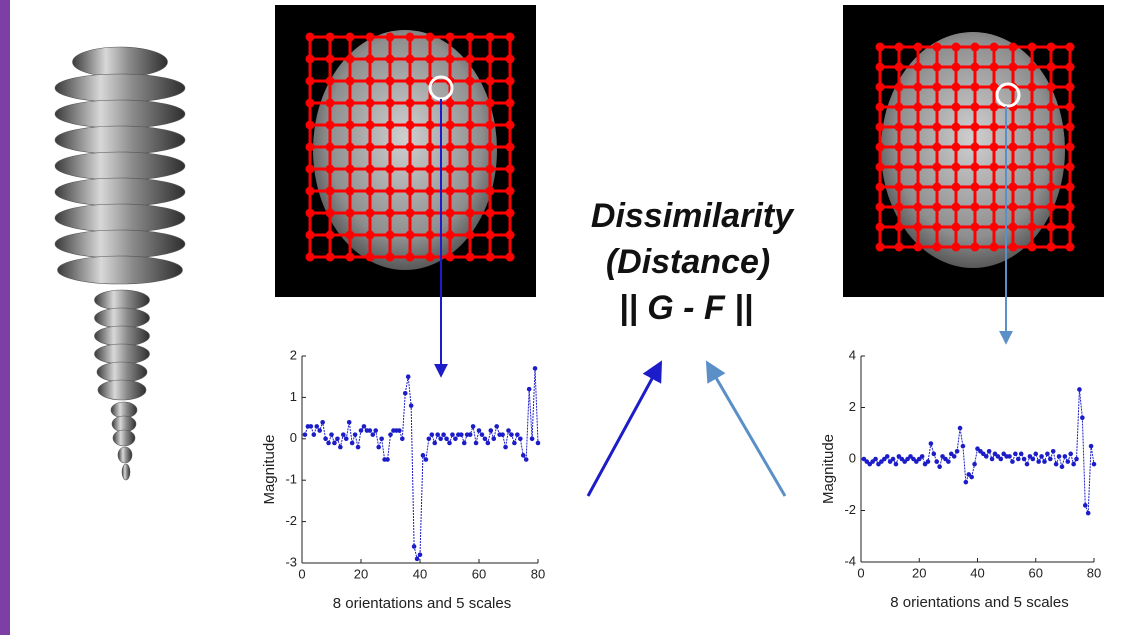 Image resolution: width=1141 pixels, height=640 pixels. What do you see at coordinates (1008, 95) in the screenshot?
I see `jet-marker` at bounding box center [1008, 95].